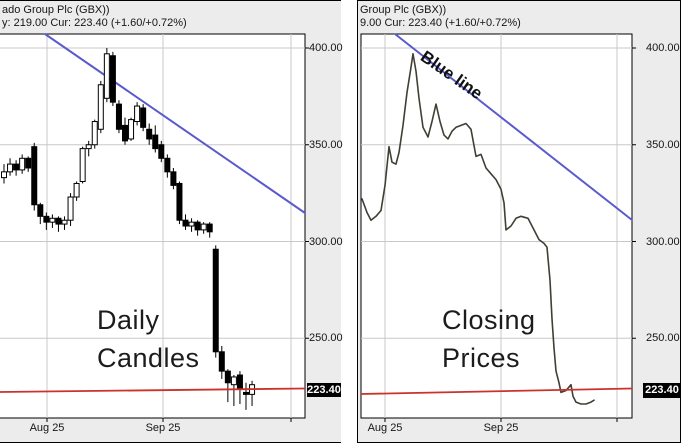 The width and height of the screenshot is (681, 444). What do you see at coordinates (481, 358) in the screenshot?
I see `annotation-line: Prices` at bounding box center [481, 358].